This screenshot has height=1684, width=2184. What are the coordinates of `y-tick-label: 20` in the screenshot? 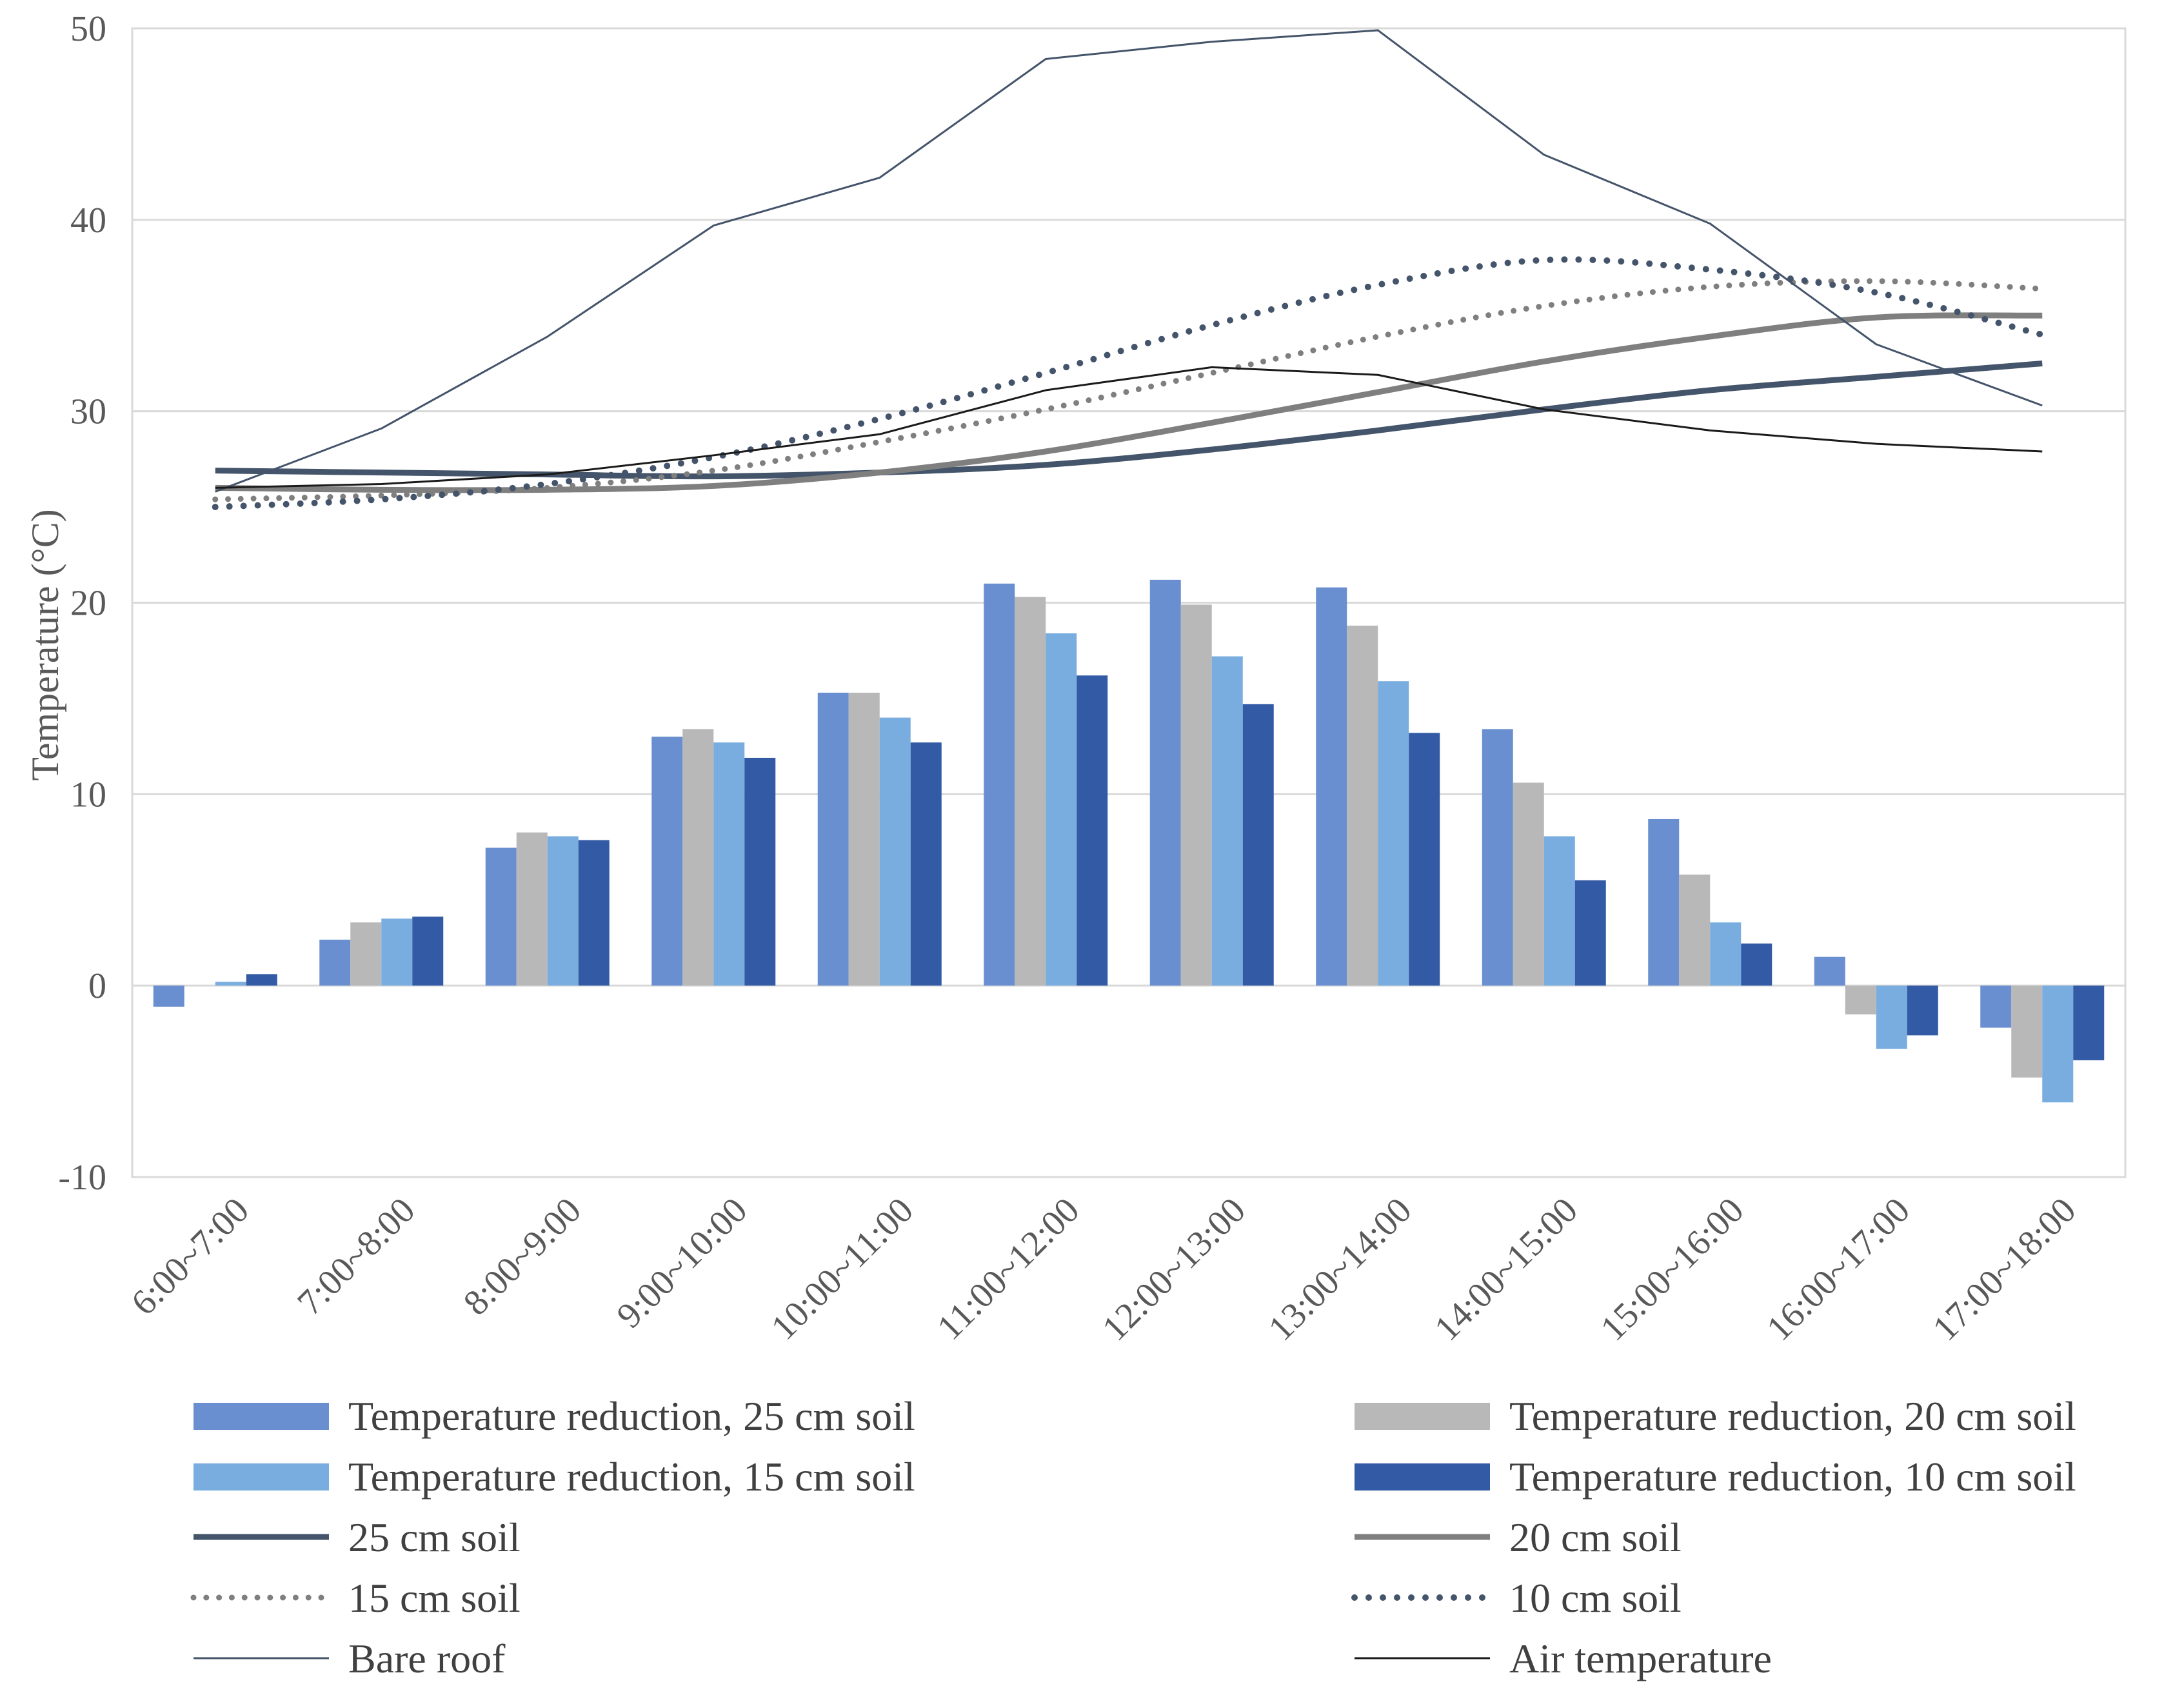 It's located at (88, 604).